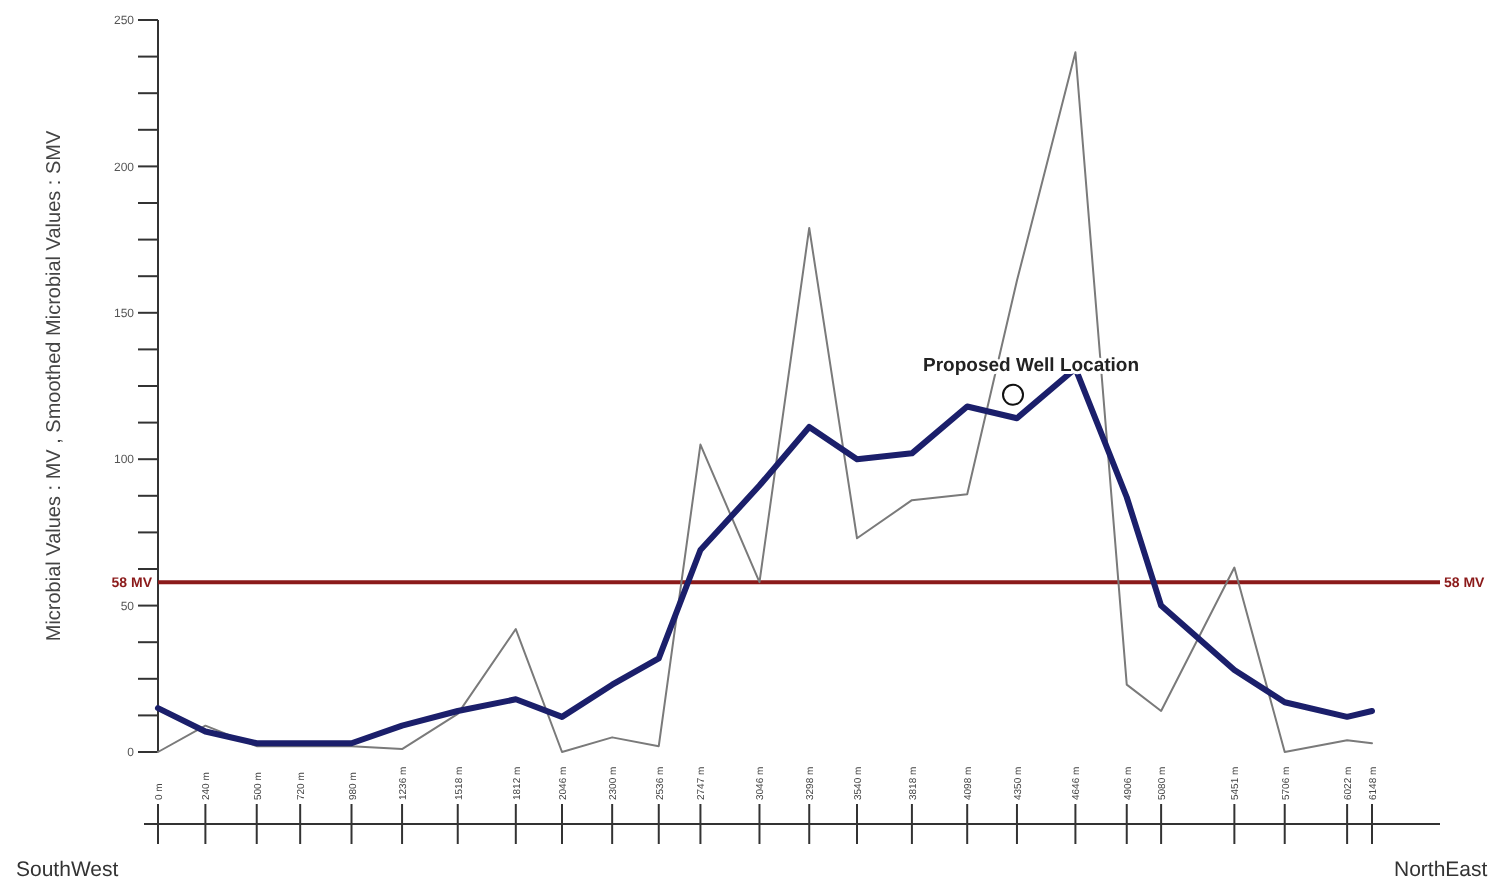  Describe the element at coordinates (55, 386) in the screenshot. I see `y-axis-title: Microbial Values : MV , Smoothed Microbial Values : SMV` at that location.